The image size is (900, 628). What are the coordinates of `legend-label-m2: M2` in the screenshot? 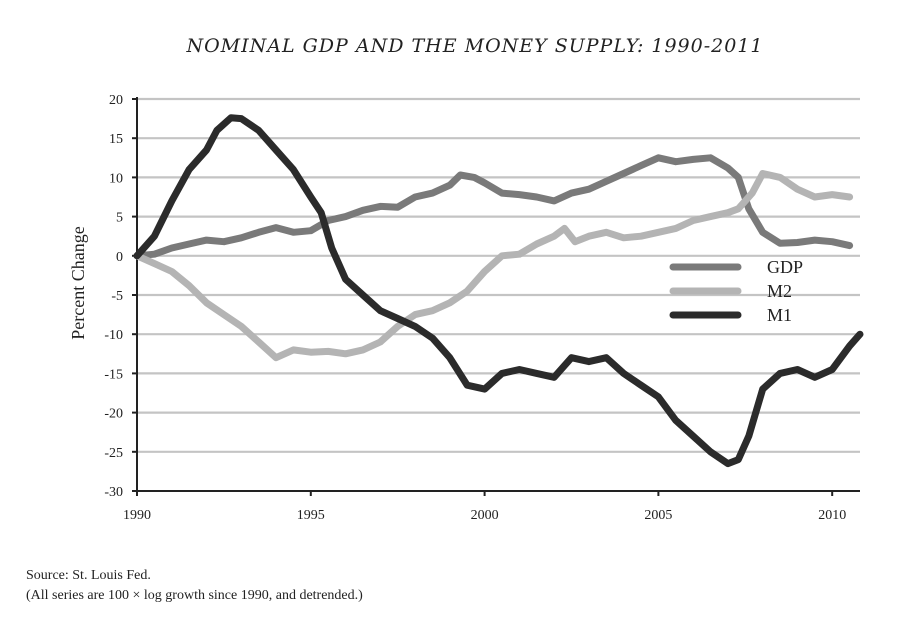 It's located at (779, 291).